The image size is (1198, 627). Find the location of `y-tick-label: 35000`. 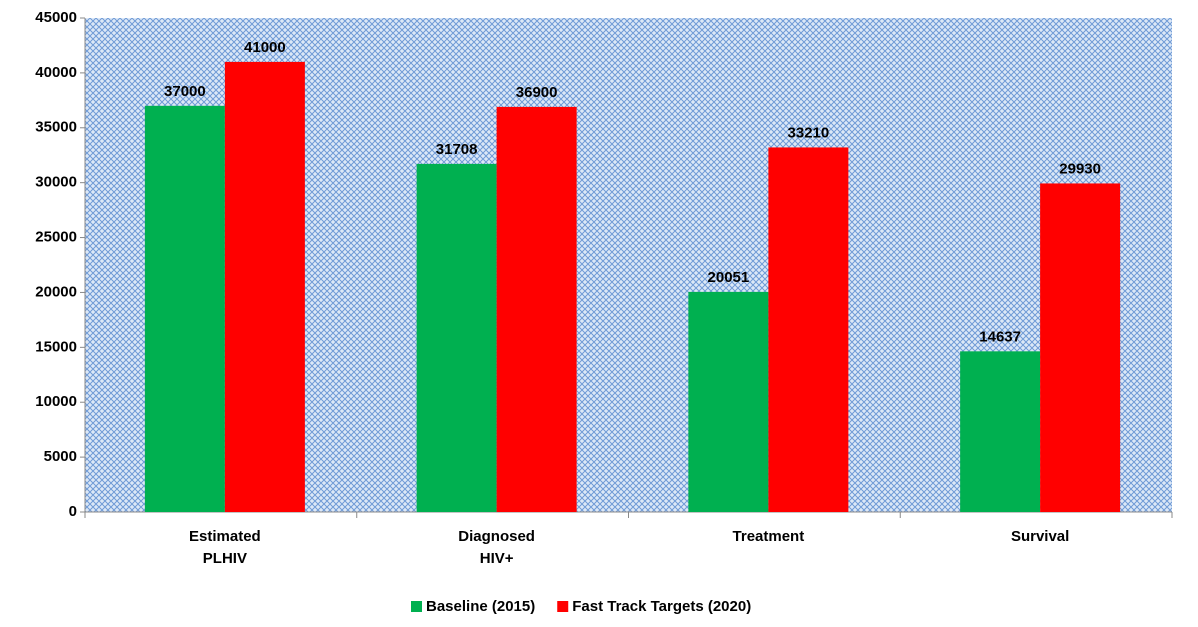

y-tick-label: 35000 is located at coordinates (56, 127).